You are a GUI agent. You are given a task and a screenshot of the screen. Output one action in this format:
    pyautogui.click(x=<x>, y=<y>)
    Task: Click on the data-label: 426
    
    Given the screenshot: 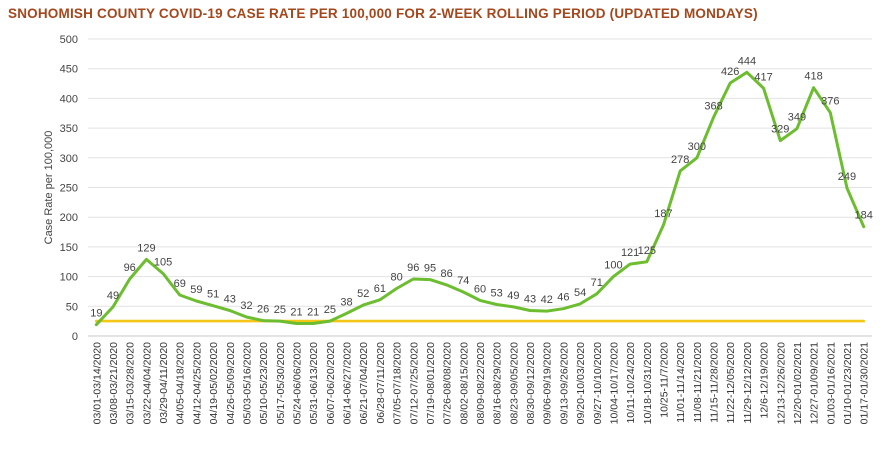 What is the action you would take?
    pyautogui.click(x=730, y=72)
    